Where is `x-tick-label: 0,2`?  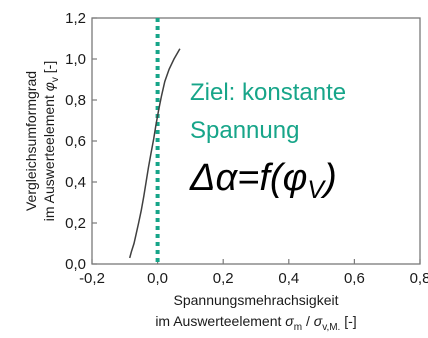 x-tick-label: 0,2 is located at coordinates (223, 278).